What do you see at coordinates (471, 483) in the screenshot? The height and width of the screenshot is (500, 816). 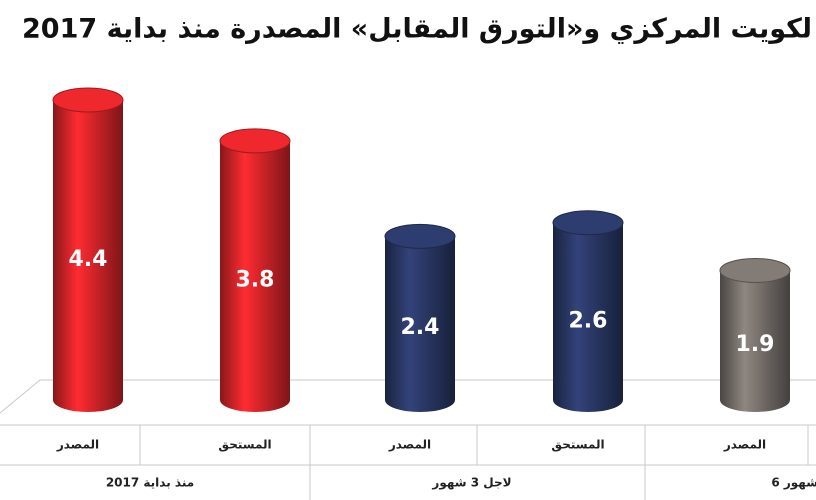 I see `group-label: لاجل 3 شهور` at bounding box center [471, 483].